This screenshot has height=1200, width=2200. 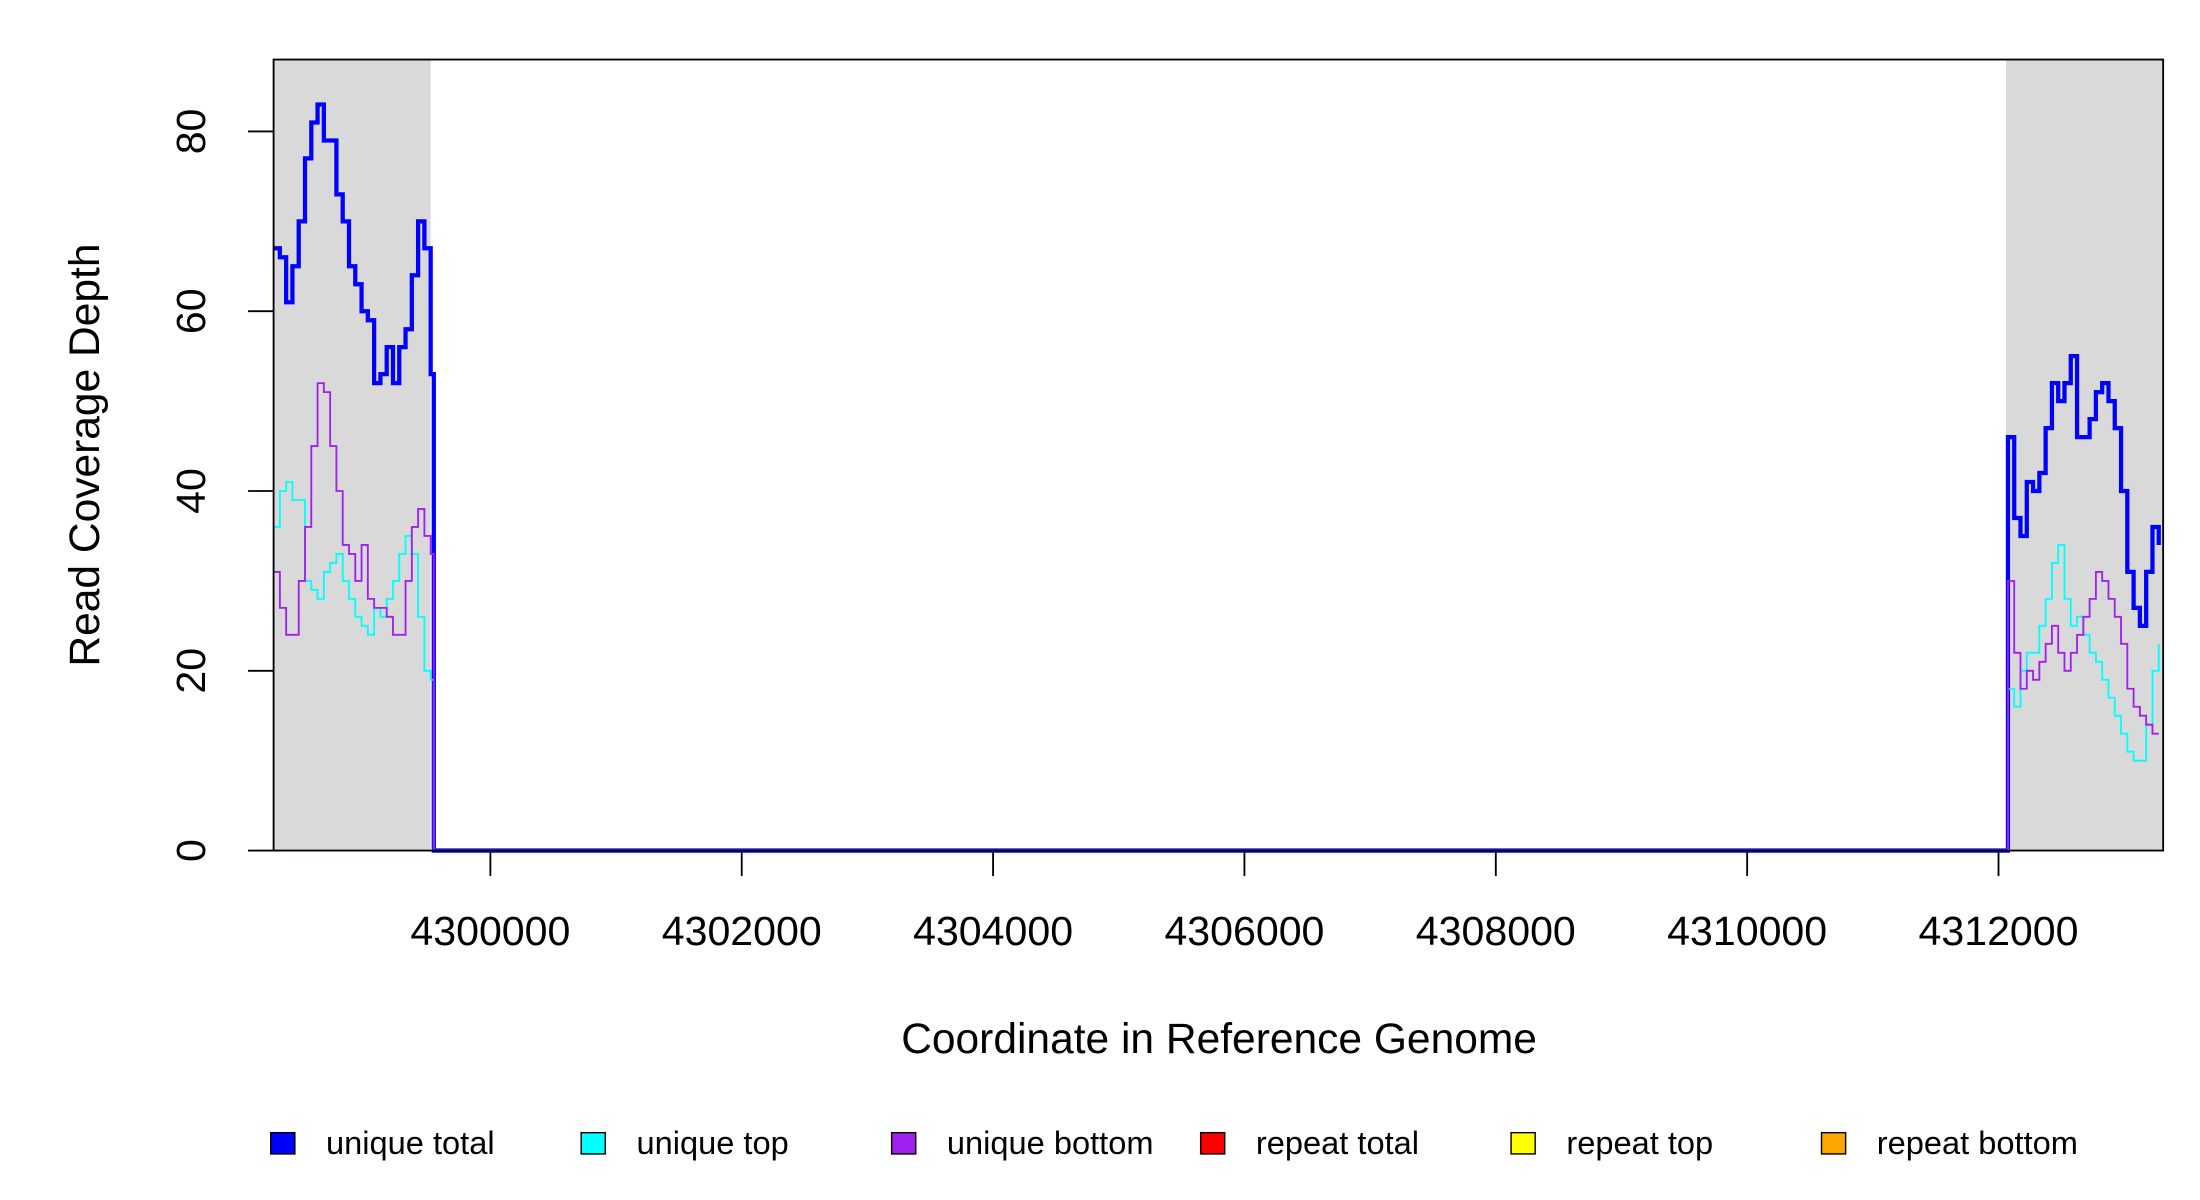 I want to click on legend-label: unique bottom, so click(x=1050, y=1142).